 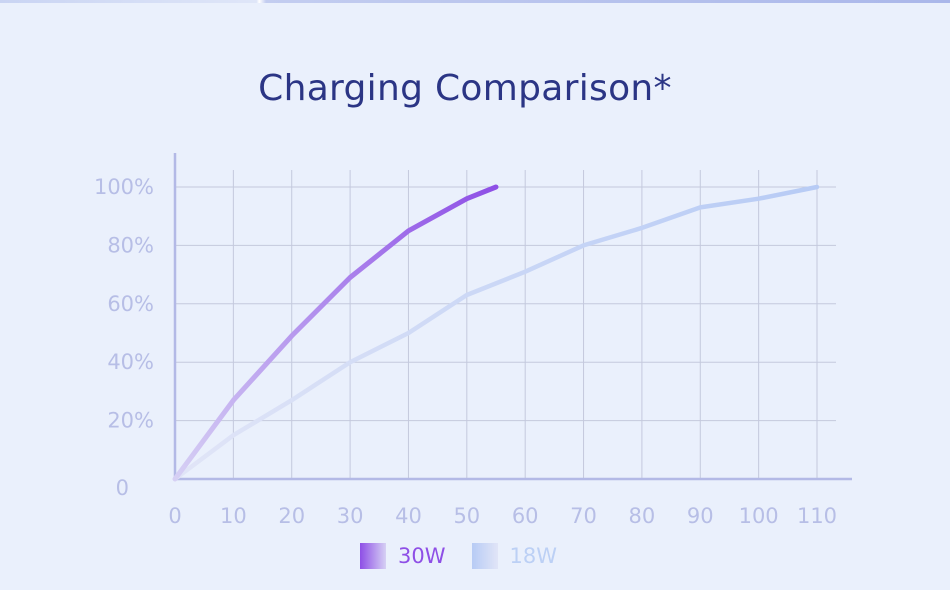 What do you see at coordinates (124, 187) in the screenshot?
I see `y-tick-label: 100%` at bounding box center [124, 187].